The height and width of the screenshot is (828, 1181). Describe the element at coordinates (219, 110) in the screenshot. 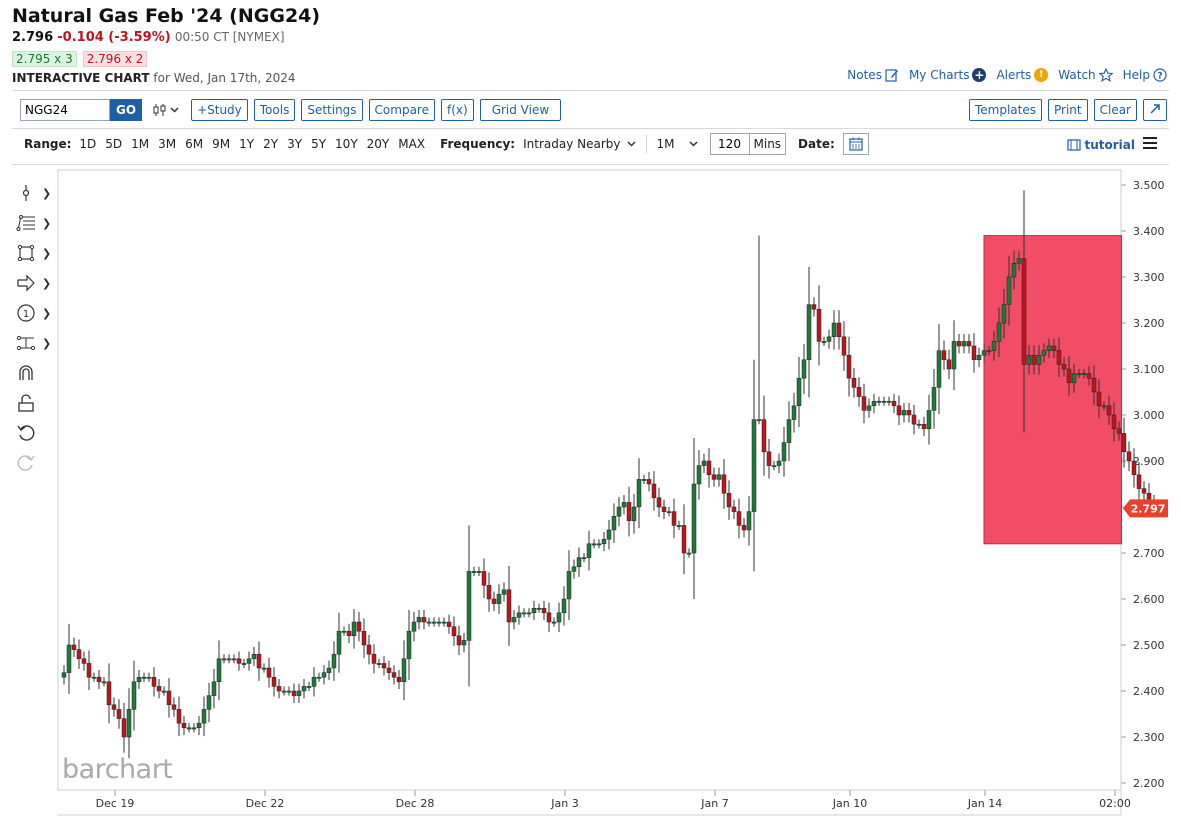

I see `study-button: +Study` at that location.